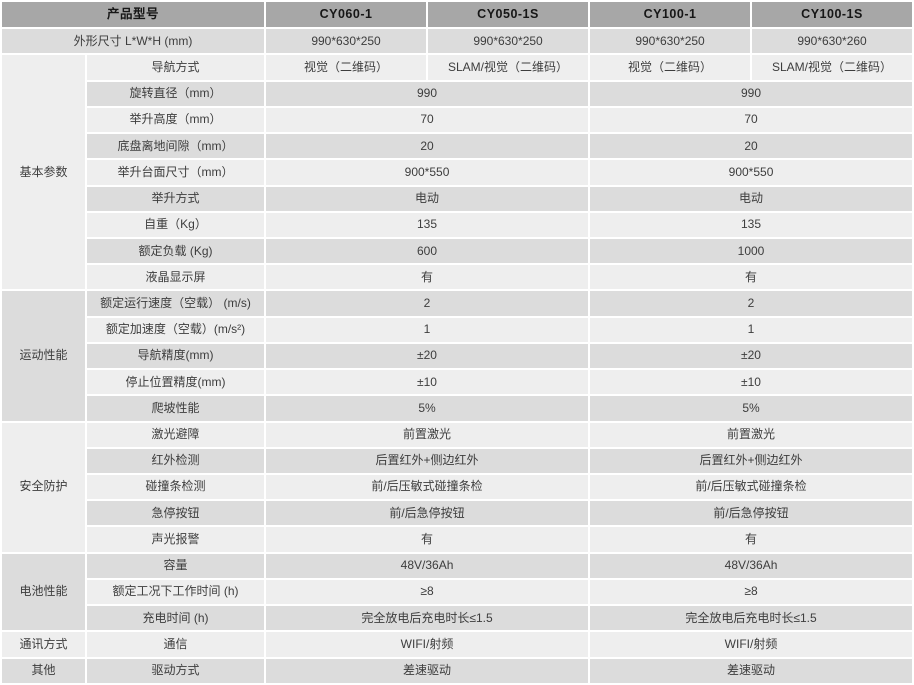 The width and height of the screenshot is (914, 685). I want to click on param-label-cell: 额定工况下工作时间 (h), so click(176, 592).